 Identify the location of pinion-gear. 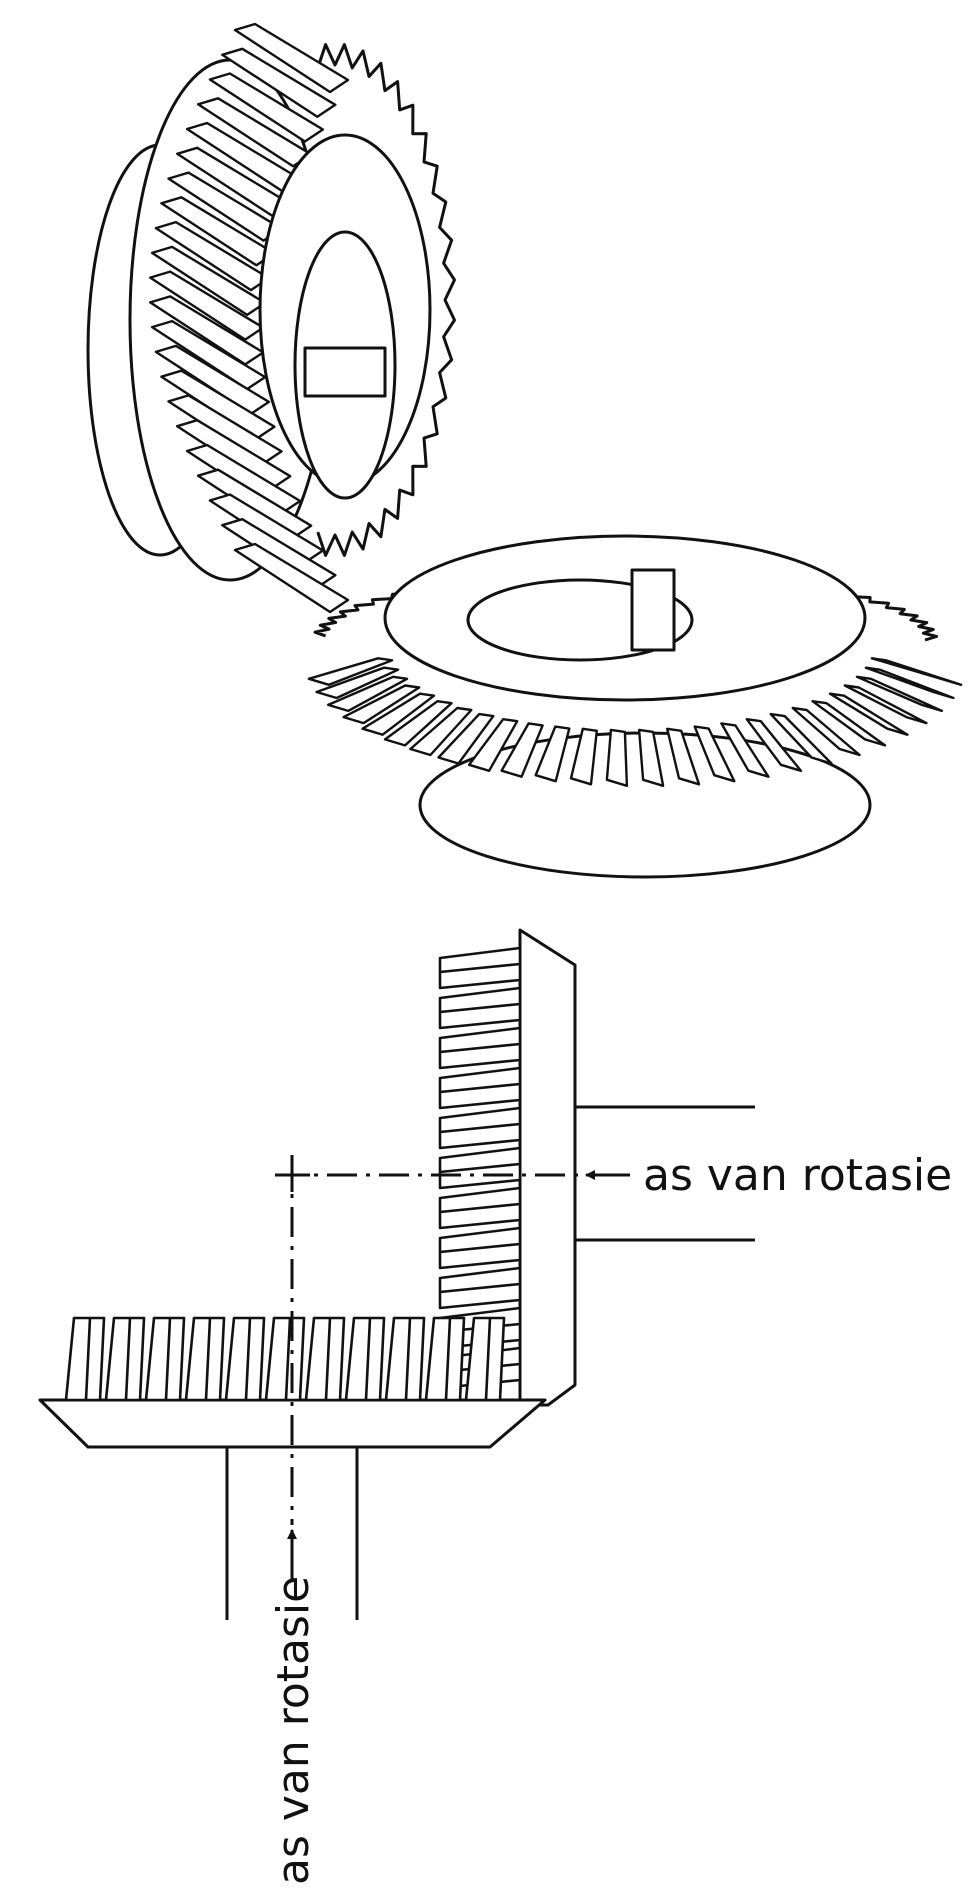
(271, 318).